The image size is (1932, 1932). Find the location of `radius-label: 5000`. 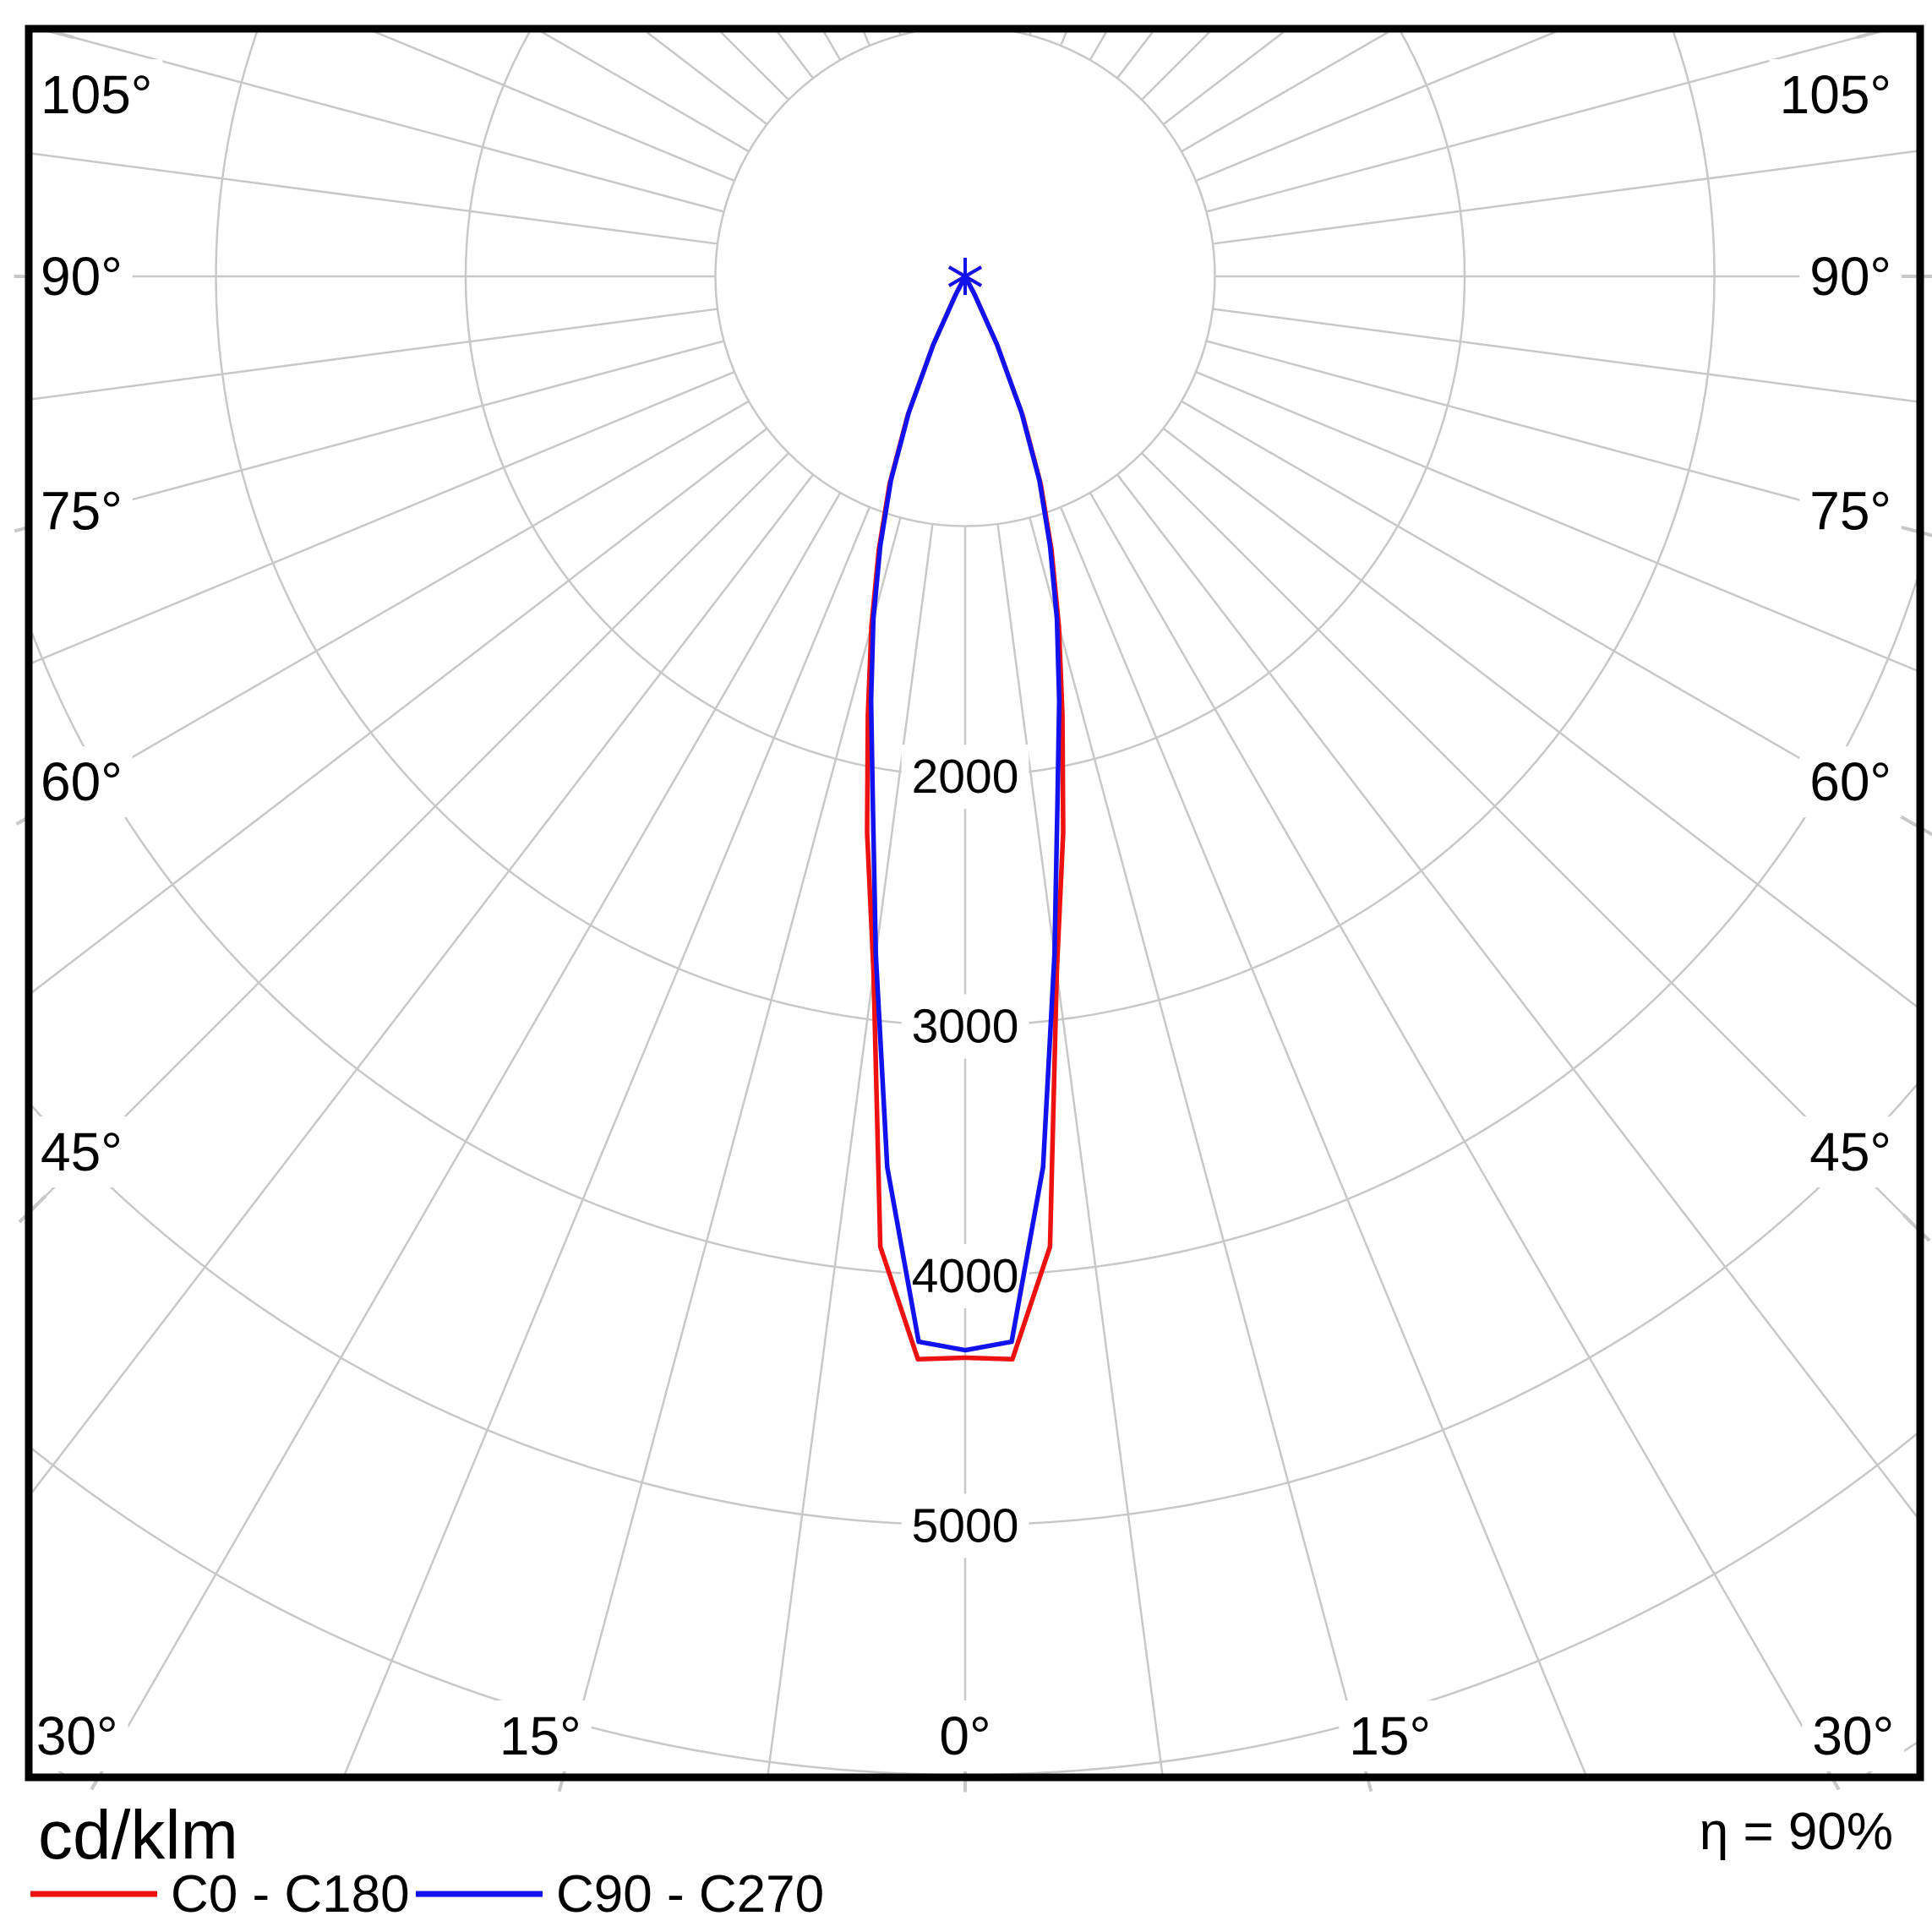

radius-label: 5000 is located at coordinates (965, 1526).